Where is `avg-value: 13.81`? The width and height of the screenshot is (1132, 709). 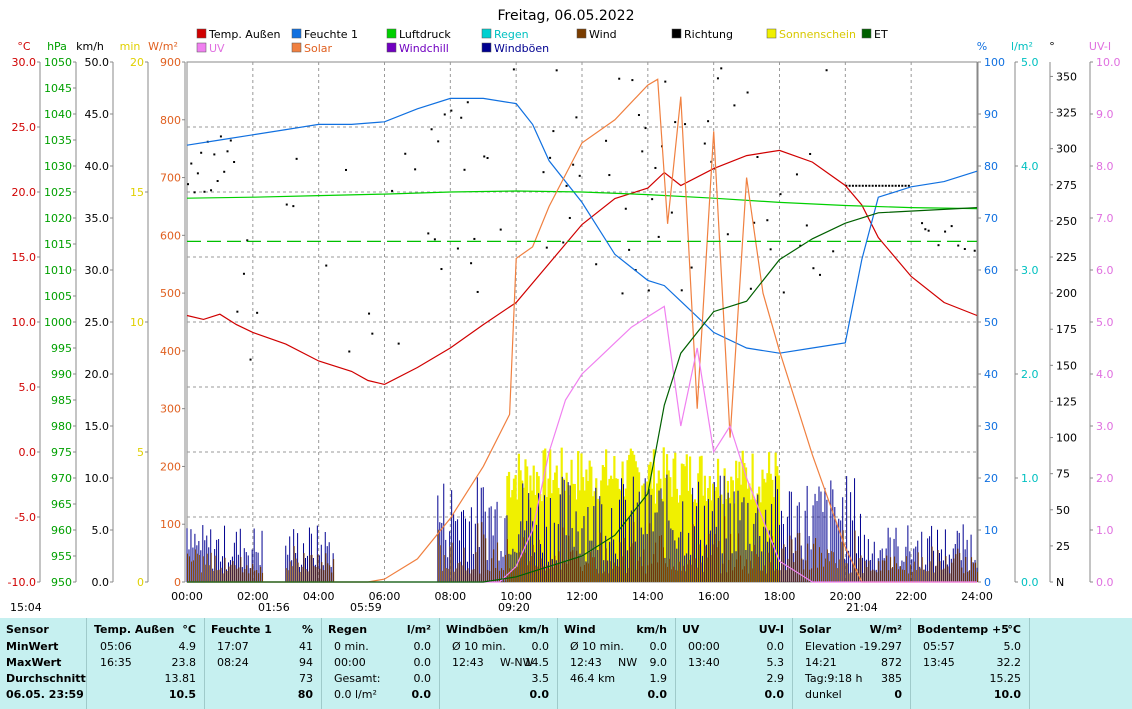
avg-value: 13.81 is located at coordinates (180, 678).